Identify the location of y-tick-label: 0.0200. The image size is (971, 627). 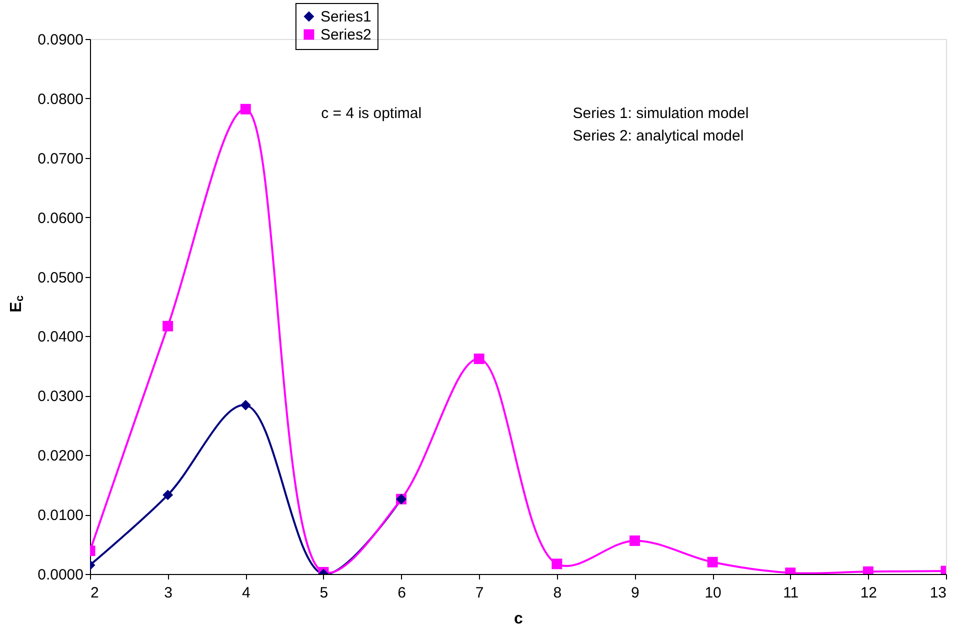
(61, 456).